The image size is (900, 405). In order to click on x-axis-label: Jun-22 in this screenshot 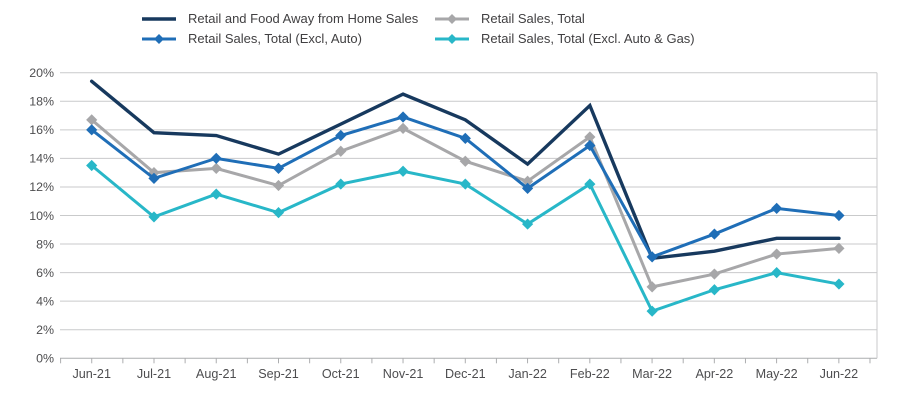, I will do `click(839, 374)`.